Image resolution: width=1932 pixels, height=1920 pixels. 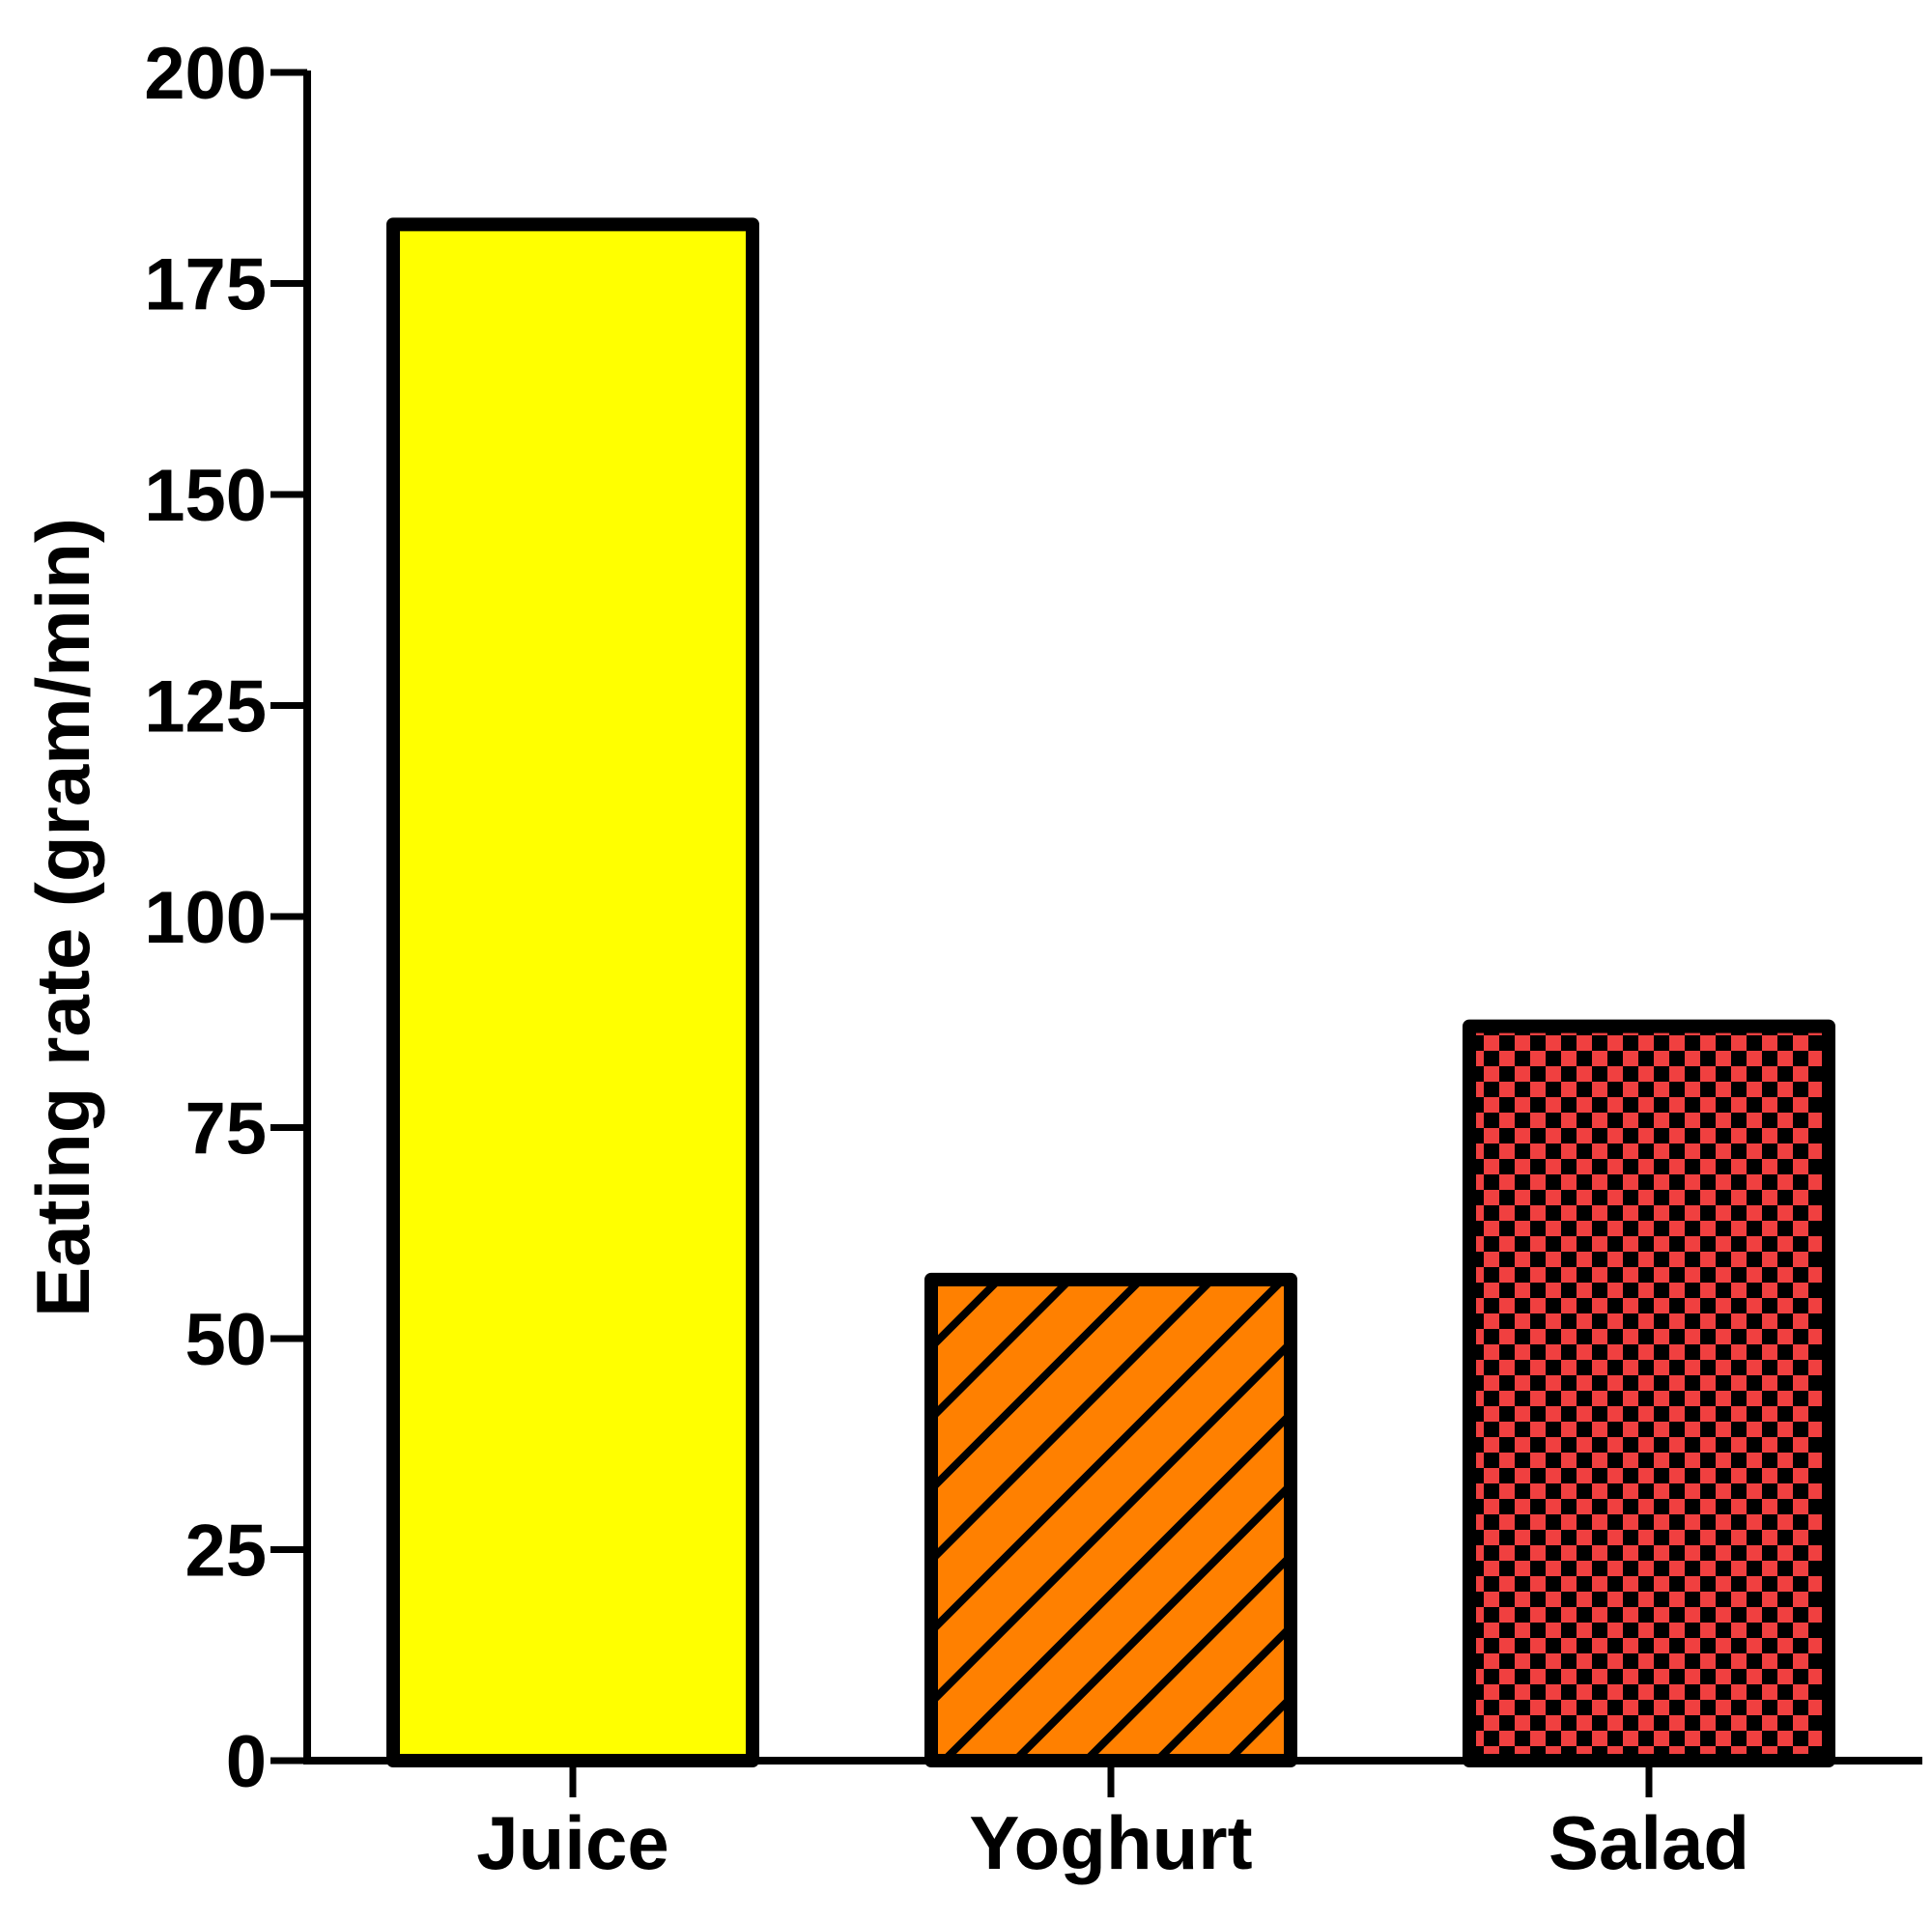 What do you see at coordinates (1110, 1519) in the screenshot?
I see `bar-yoghurt` at bounding box center [1110, 1519].